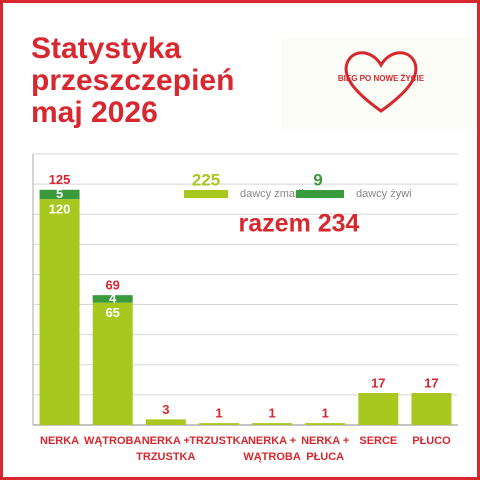 The width and height of the screenshot is (480, 480). What do you see at coordinates (94, 112) in the screenshot?
I see `subtitle: maj 2026` at bounding box center [94, 112].